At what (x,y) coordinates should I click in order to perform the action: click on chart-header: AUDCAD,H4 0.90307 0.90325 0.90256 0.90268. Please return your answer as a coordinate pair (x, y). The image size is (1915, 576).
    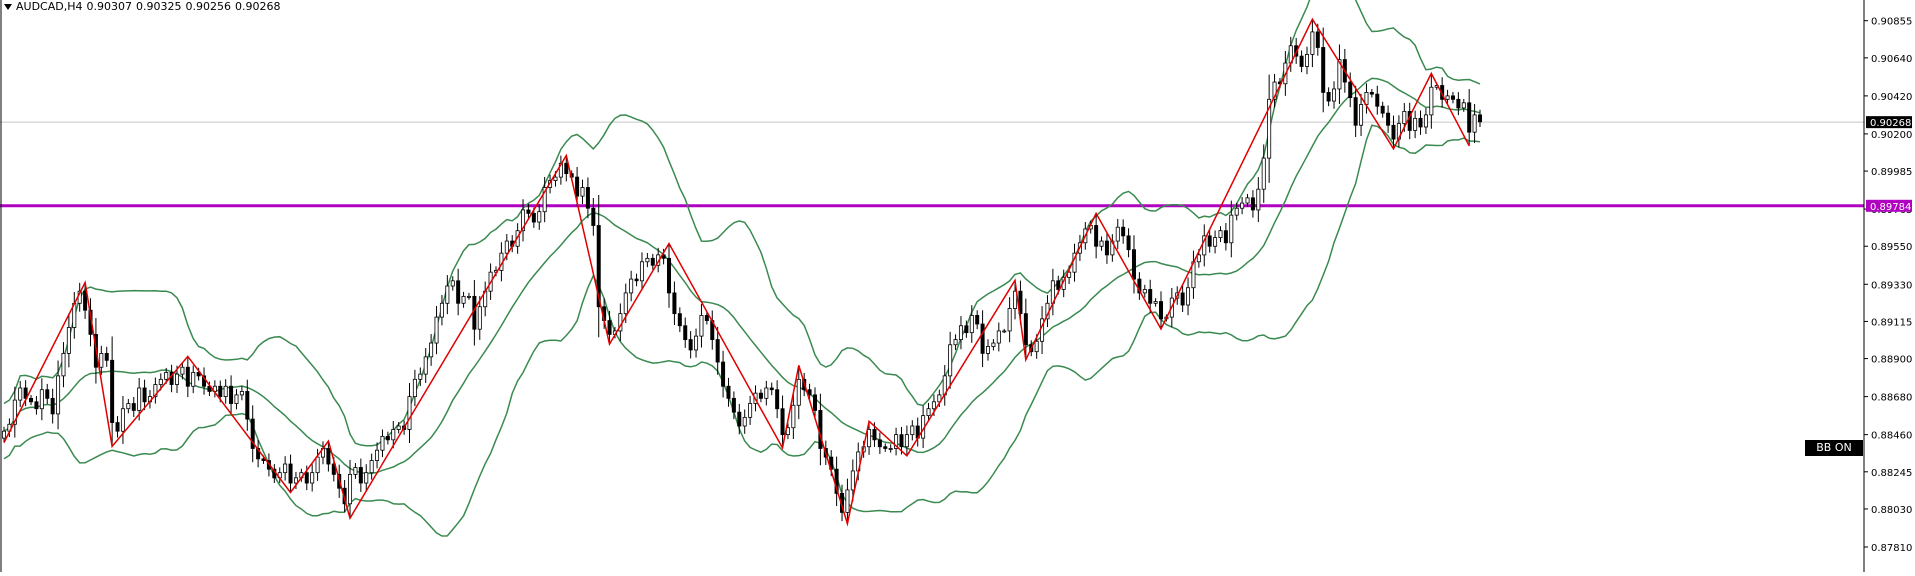
    Looking at the image, I should click on (144, 6).